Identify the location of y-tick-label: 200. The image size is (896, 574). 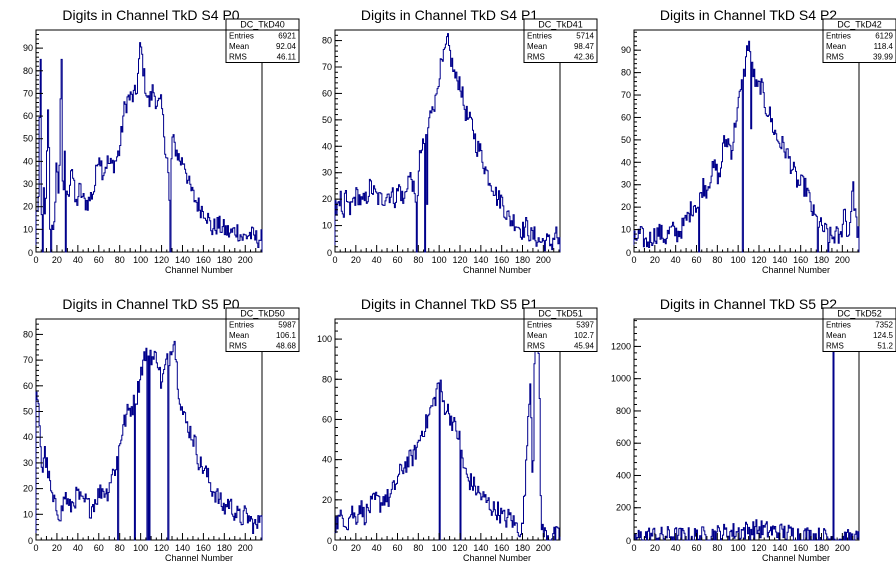
(623, 508).